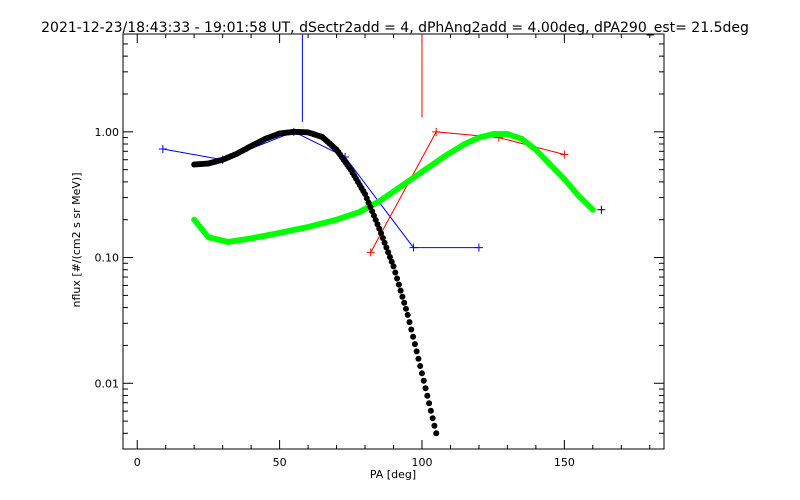 The width and height of the screenshot is (800, 500). What do you see at coordinates (107, 132) in the screenshot?
I see `y-tick-label: 1.00` at bounding box center [107, 132].